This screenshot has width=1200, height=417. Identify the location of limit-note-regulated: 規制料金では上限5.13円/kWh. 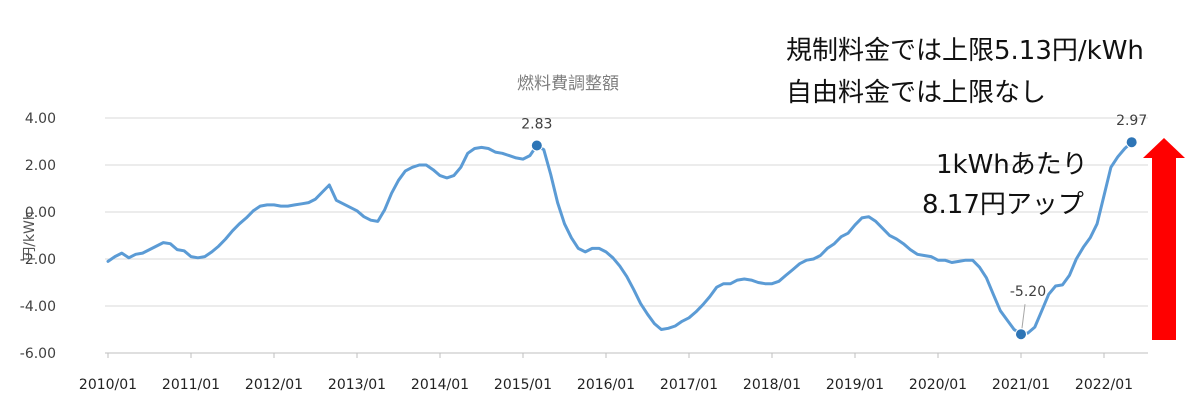
(965, 51).